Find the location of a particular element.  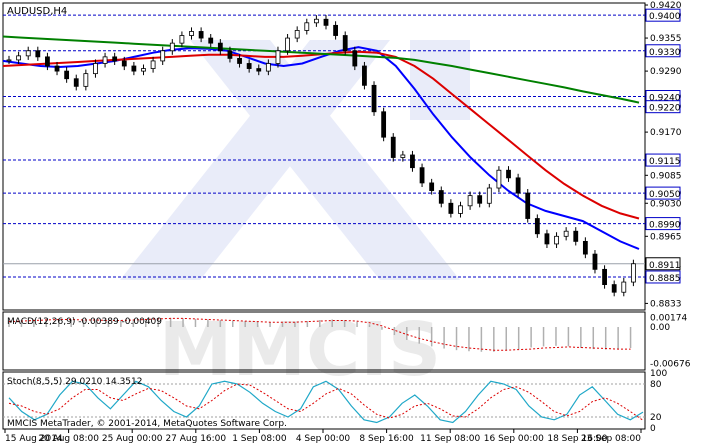

macd-tick-label: -0.00676 is located at coordinates (670, 364).